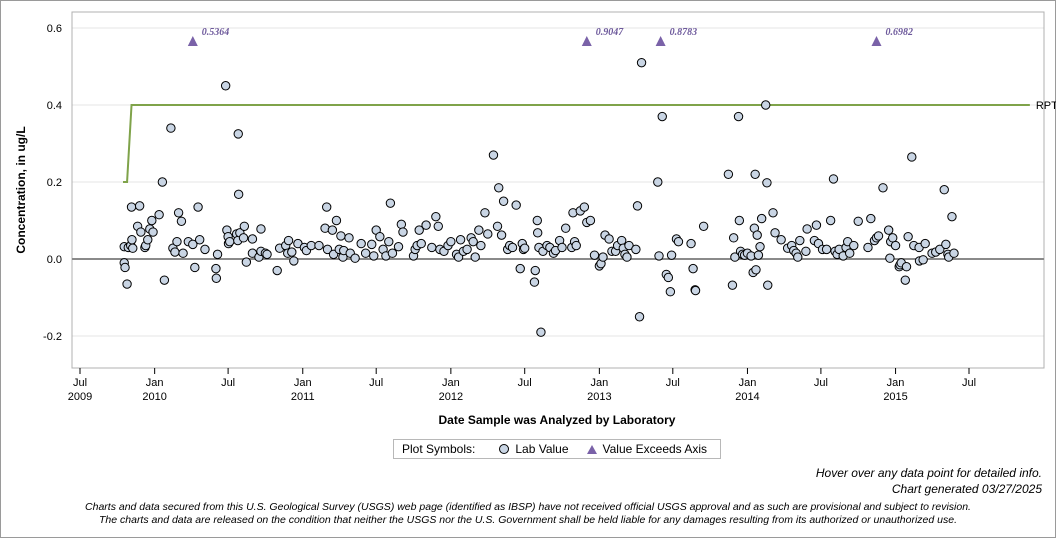 The image size is (1056, 538). What do you see at coordinates (154, 397) in the screenshot?
I see `x-tick-year-label: 2010` at bounding box center [154, 397].